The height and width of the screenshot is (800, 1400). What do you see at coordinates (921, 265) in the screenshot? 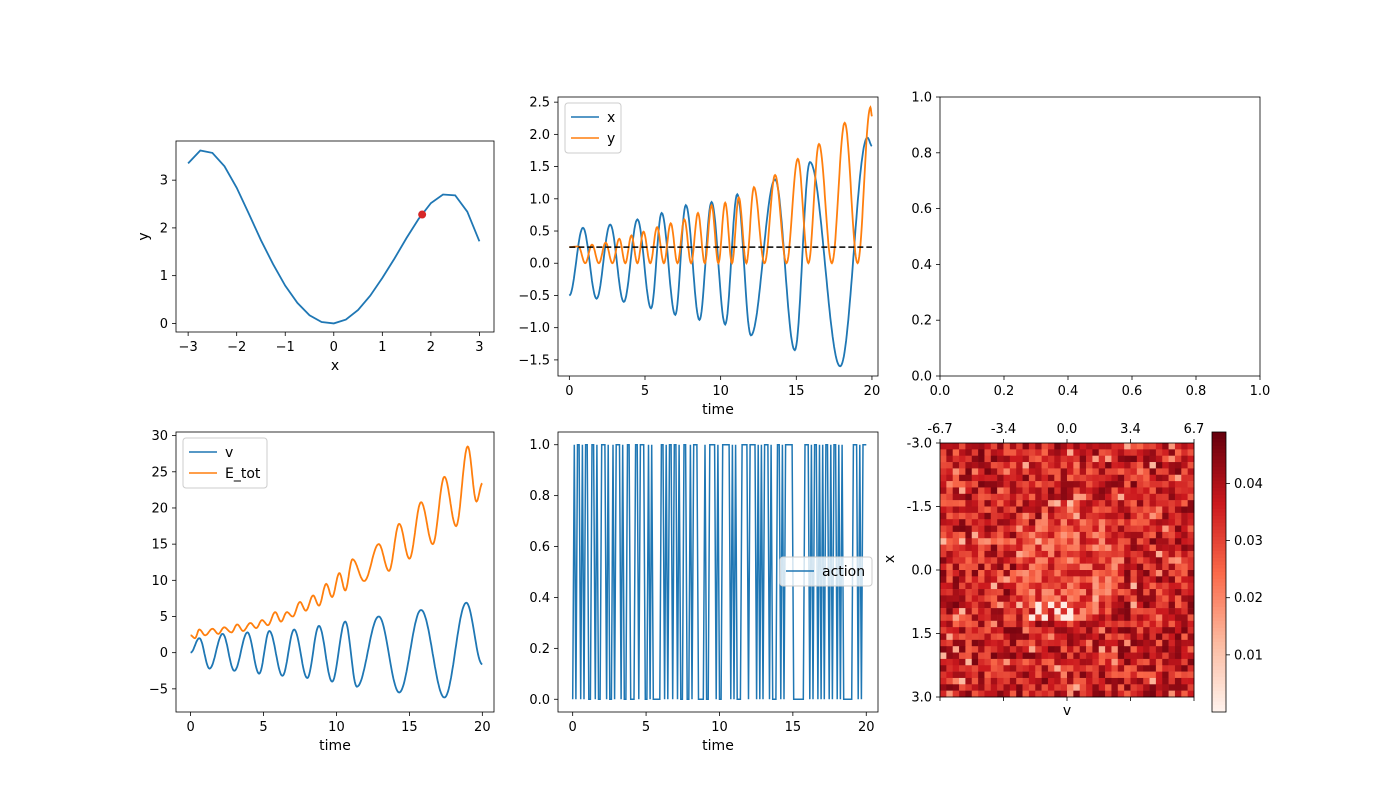
I see `y-tick-label: 0.4` at bounding box center [921, 265].